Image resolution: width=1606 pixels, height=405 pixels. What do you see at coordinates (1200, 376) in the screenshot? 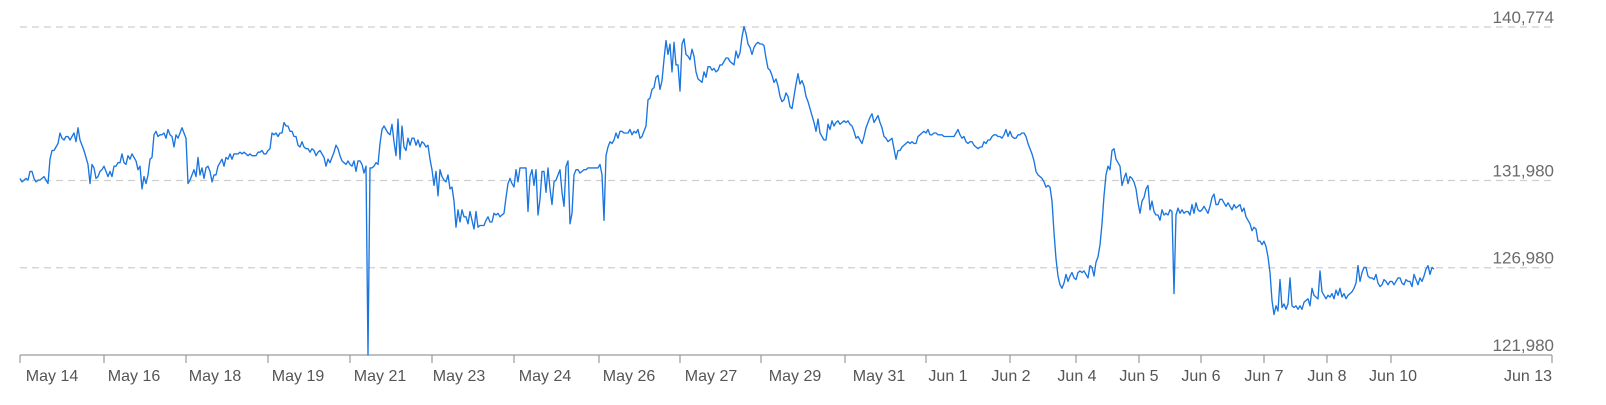
I see `x-tick-label: Jun 6` at bounding box center [1200, 376].